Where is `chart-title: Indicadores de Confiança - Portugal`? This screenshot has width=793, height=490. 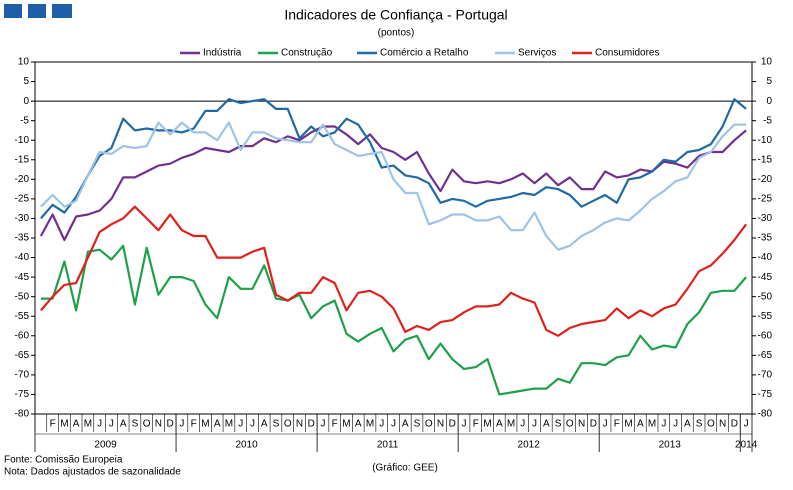 chart-title: Indicadores de Confiança - Portugal is located at coordinates (395, 15).